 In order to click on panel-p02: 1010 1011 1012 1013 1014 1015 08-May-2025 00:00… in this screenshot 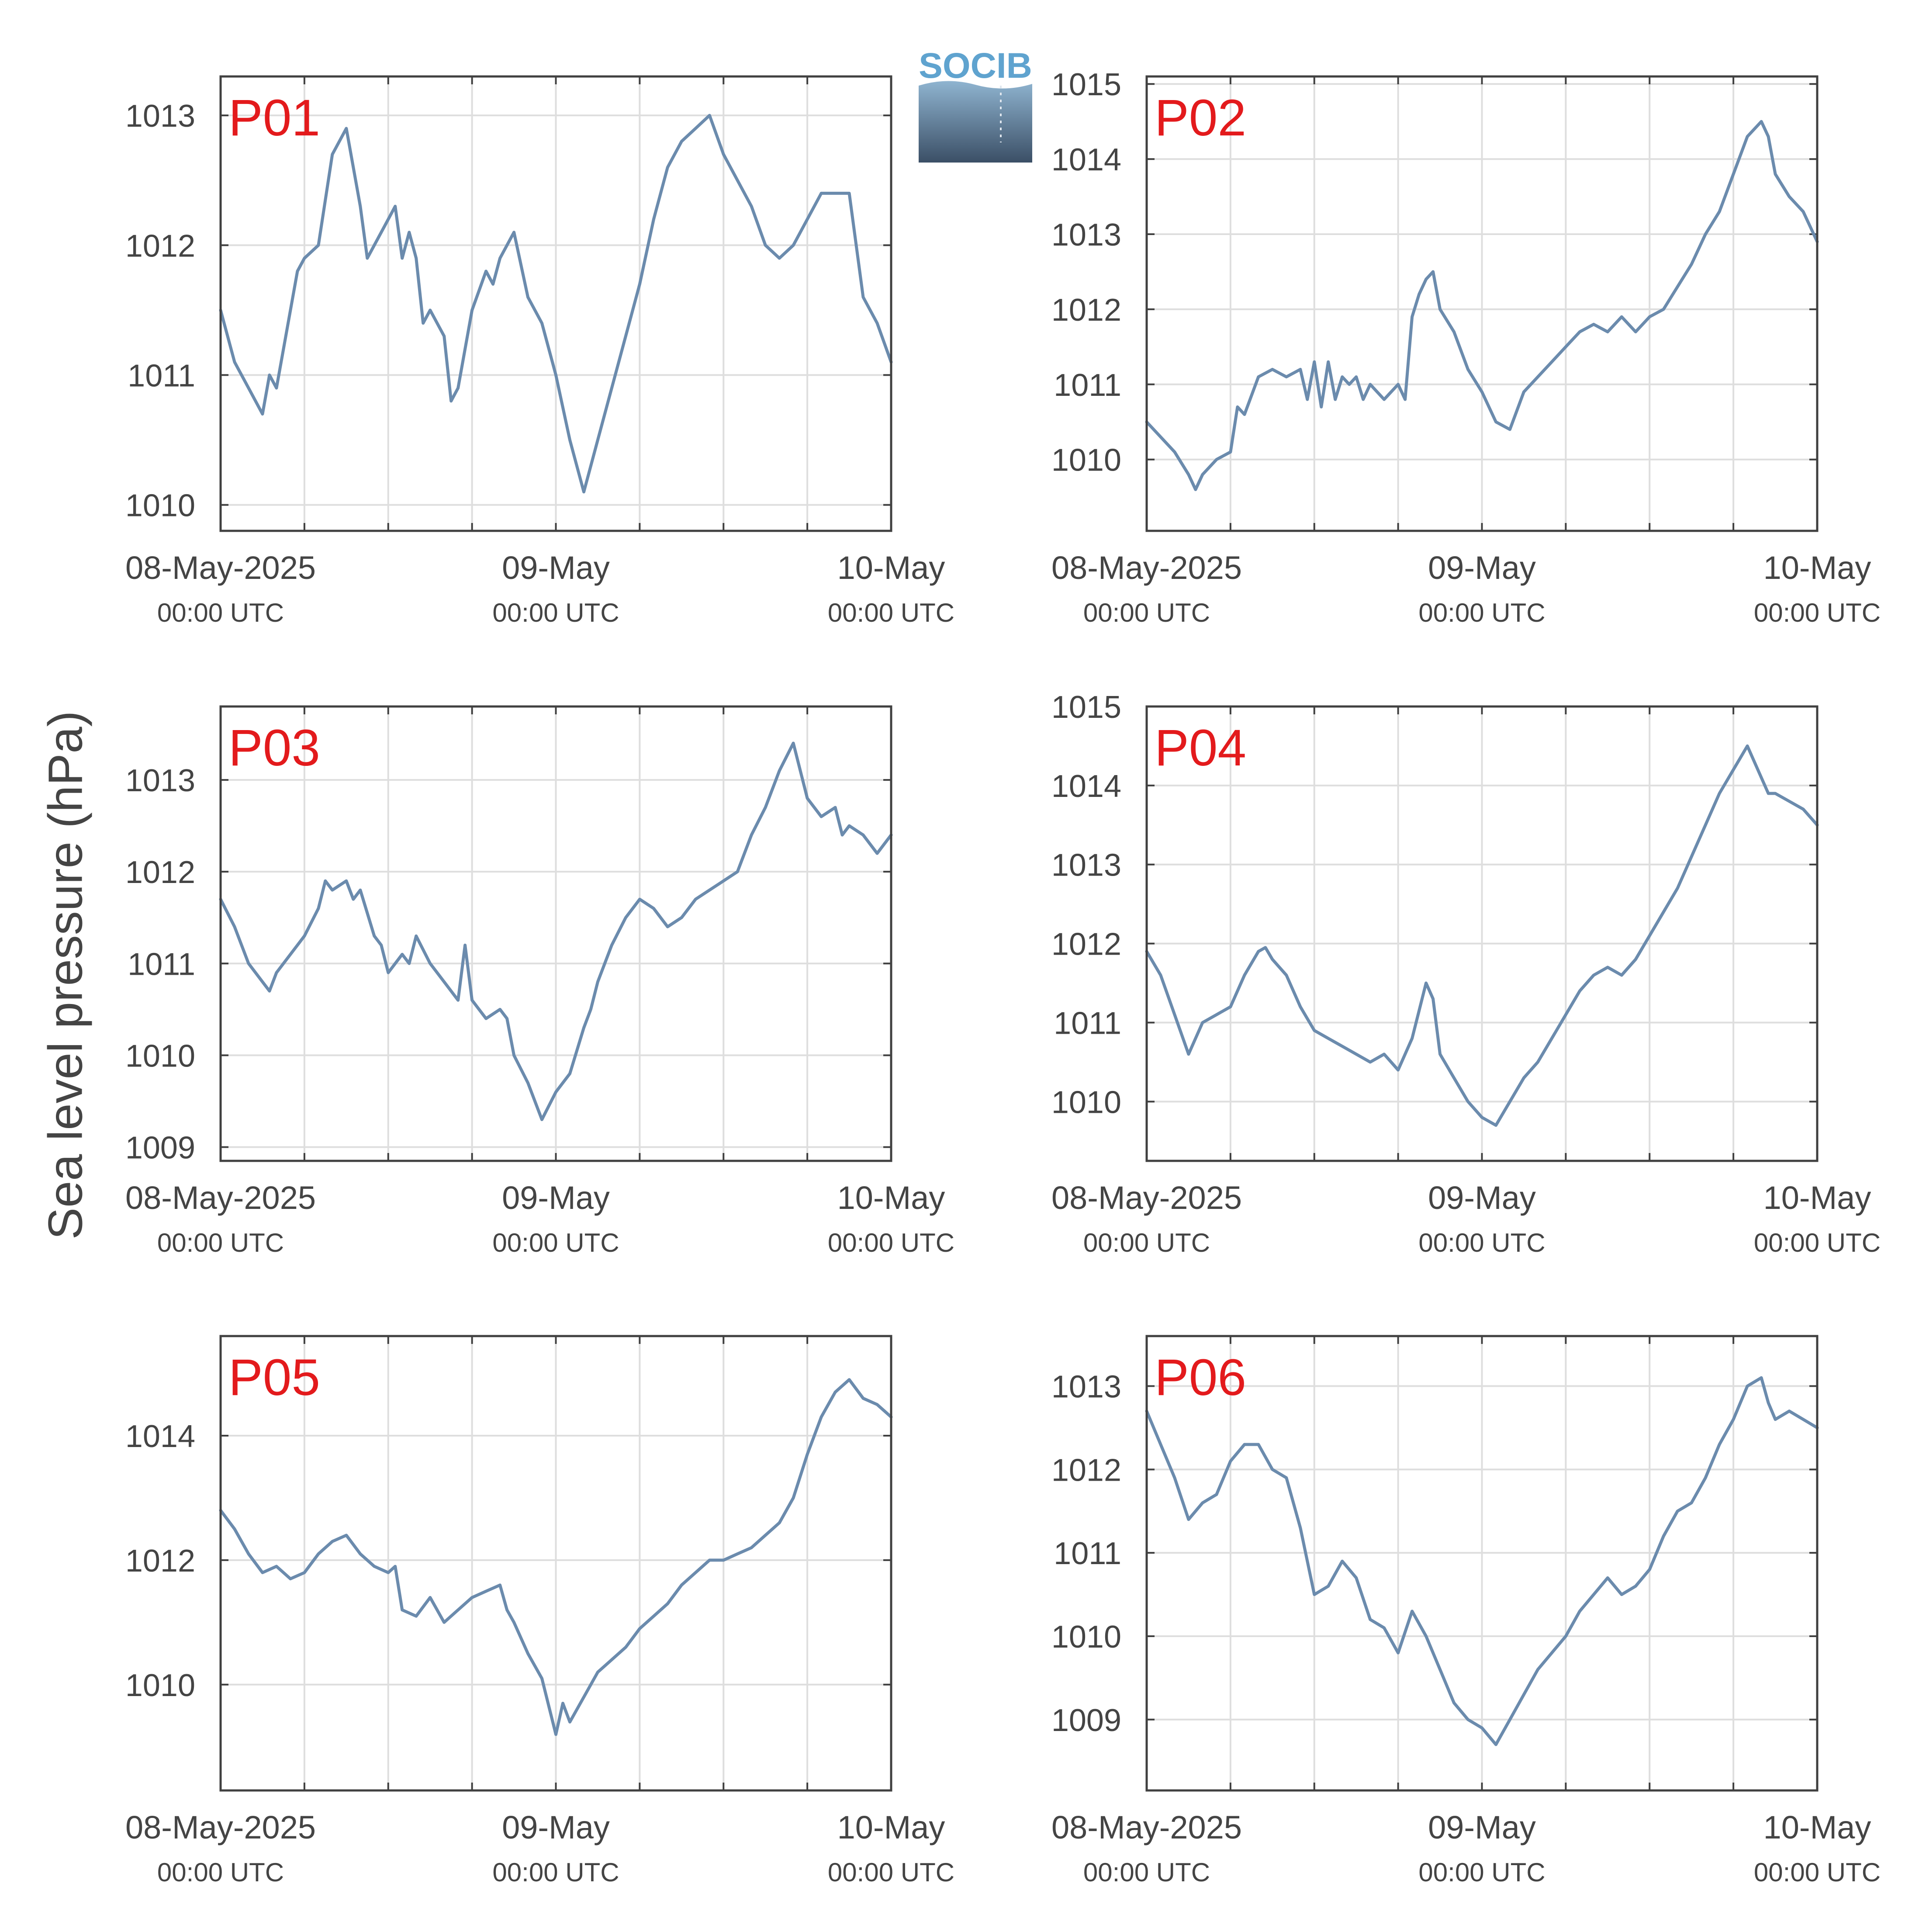, I will do `click(1466, 347)`.